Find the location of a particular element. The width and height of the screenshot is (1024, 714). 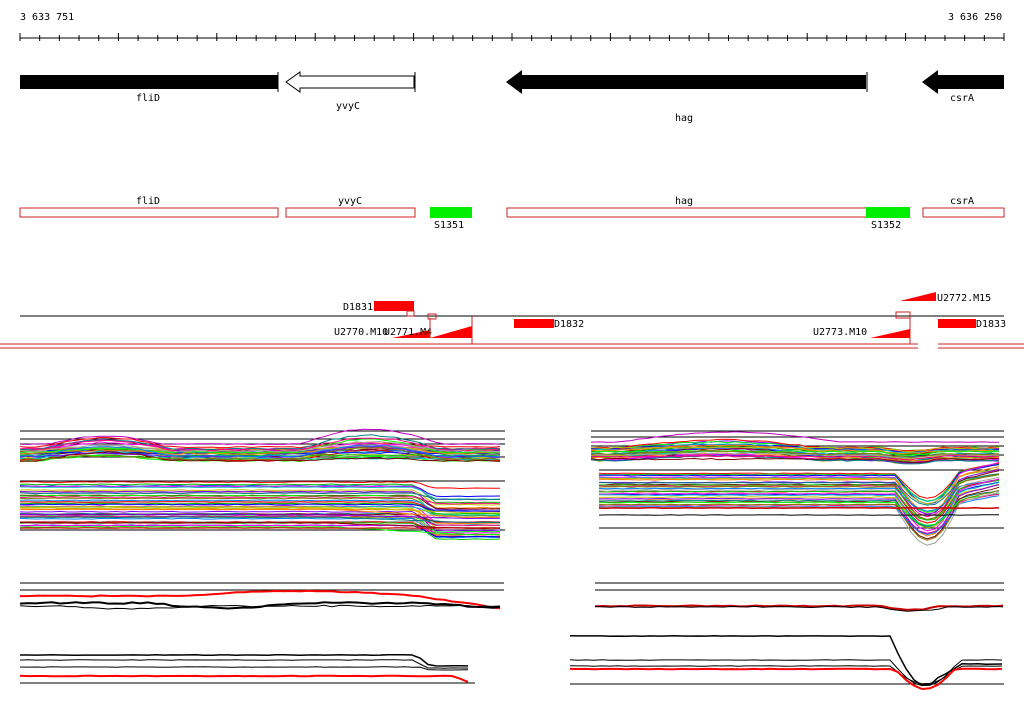

feature-U2773 is located at coordinates (890, 333).